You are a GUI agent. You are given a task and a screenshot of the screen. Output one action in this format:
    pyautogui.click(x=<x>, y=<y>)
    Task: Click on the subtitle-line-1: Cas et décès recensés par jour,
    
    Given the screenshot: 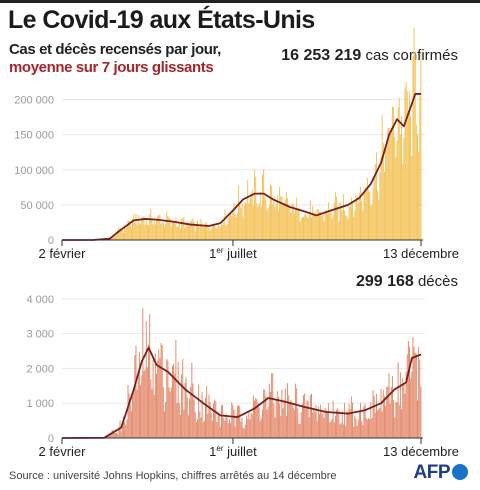 What is the action you would take?
    pyautogui.click(x=115, y=49)
    